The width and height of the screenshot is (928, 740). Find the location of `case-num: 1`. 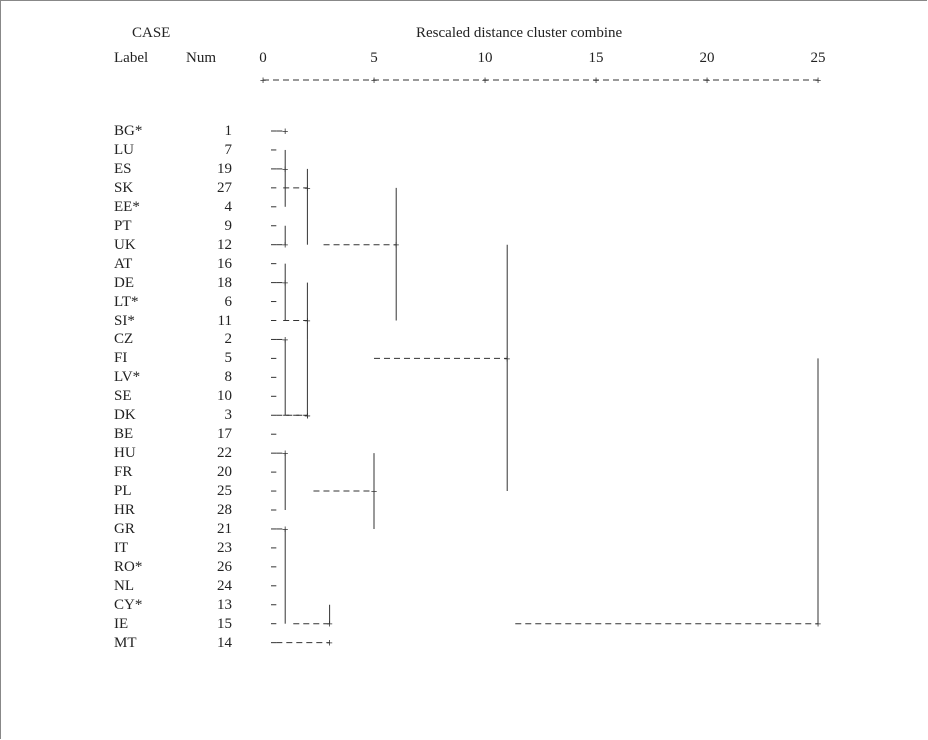

case-num: 1 is located at coordinates (228, 131).